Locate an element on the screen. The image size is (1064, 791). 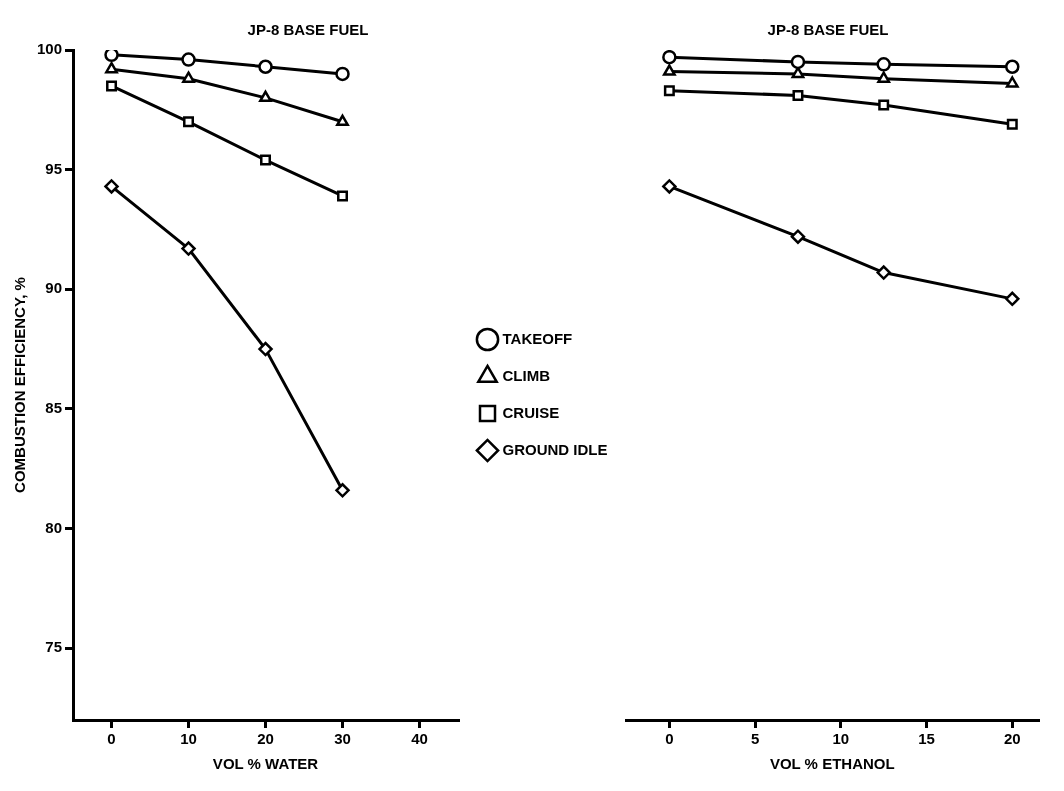
x-tick-label: 15 is located at coordinates (926, 739).